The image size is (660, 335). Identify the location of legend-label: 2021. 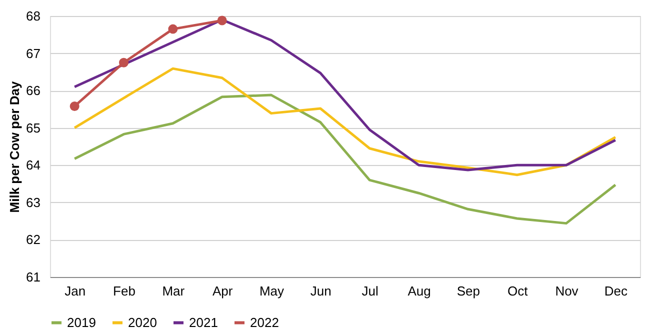
(203, 322).